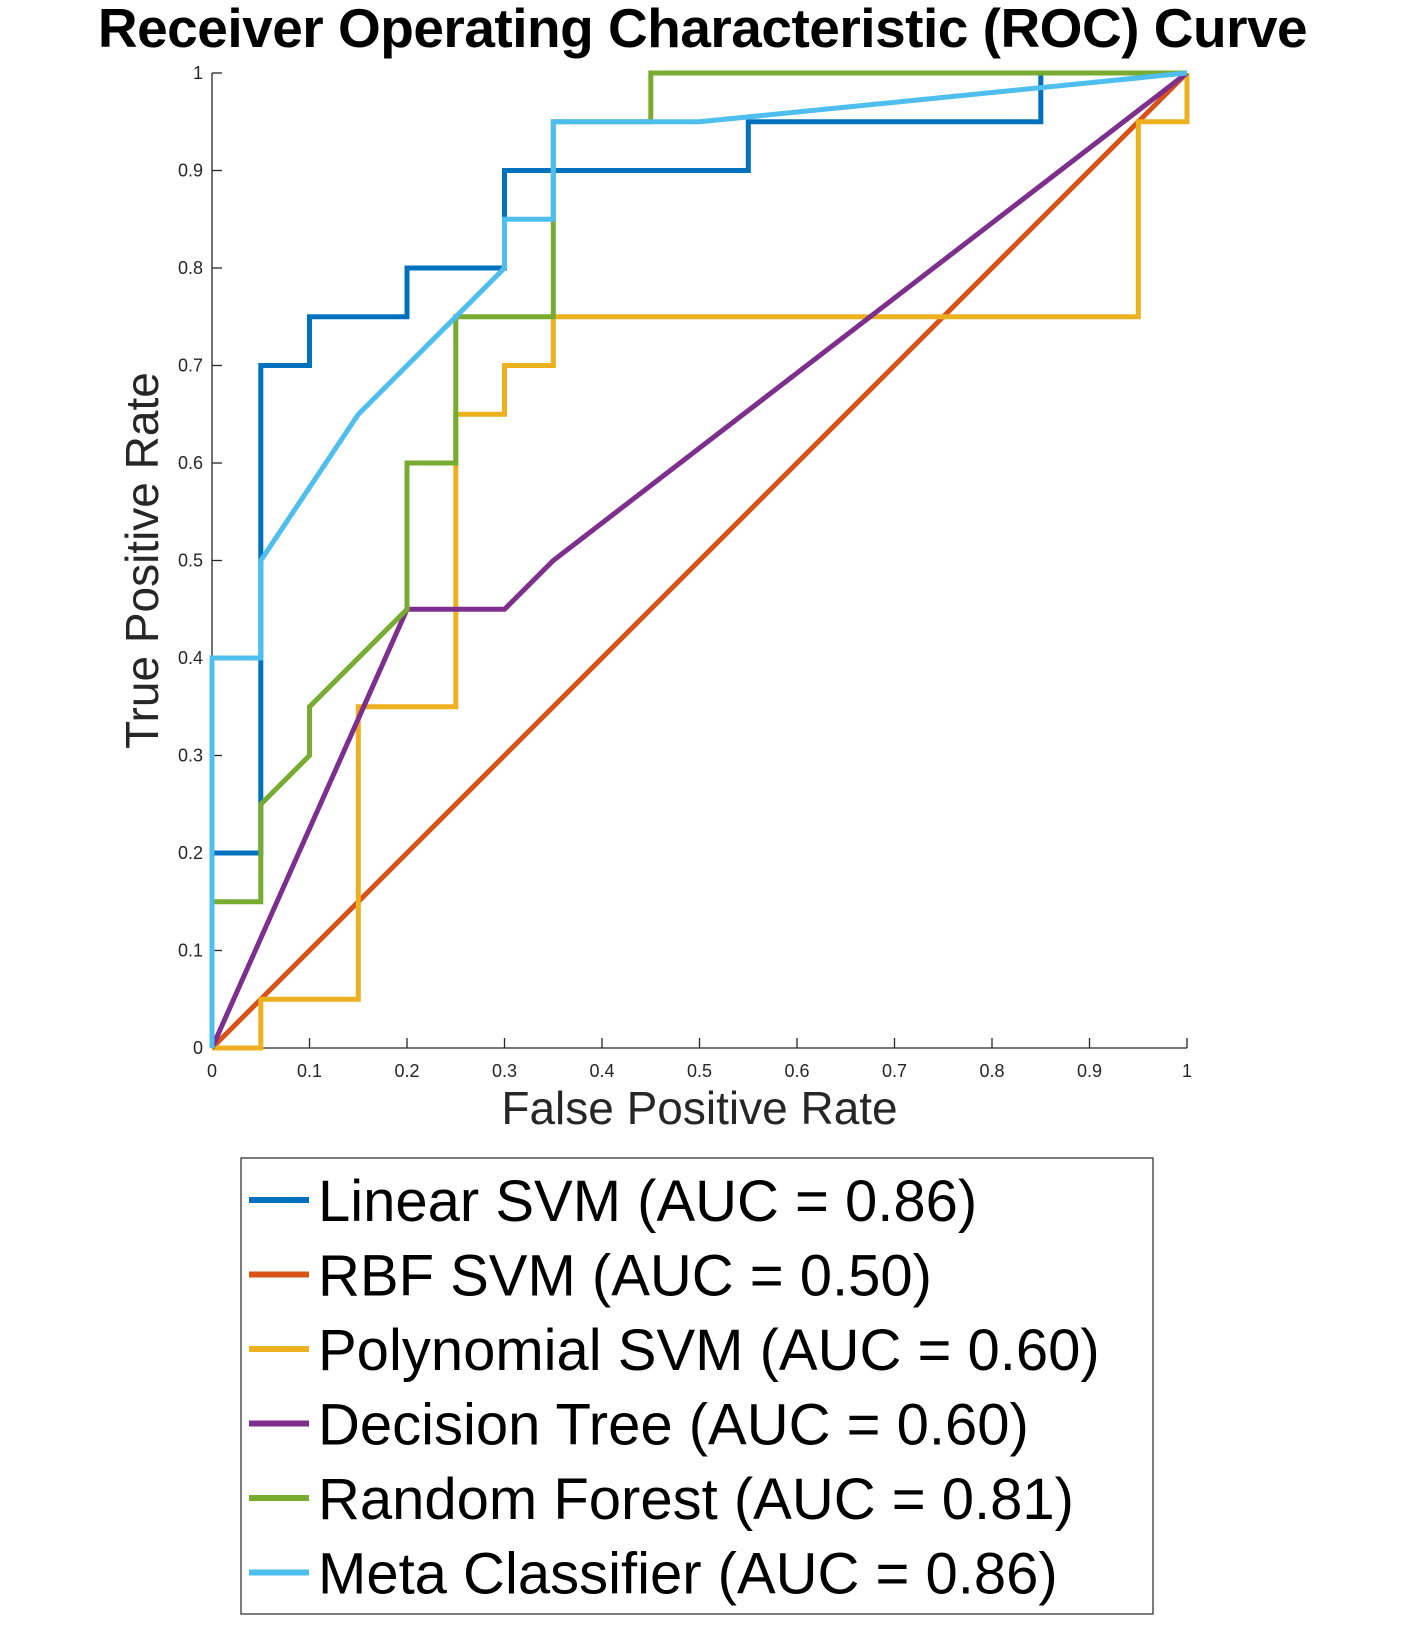 The width and height of the screenshot is (1405, 1629). What do you see at coordinates (190, 853) in the screenshot?
I see `y-tick-label: 0.2` at bounding box center [190, 853].